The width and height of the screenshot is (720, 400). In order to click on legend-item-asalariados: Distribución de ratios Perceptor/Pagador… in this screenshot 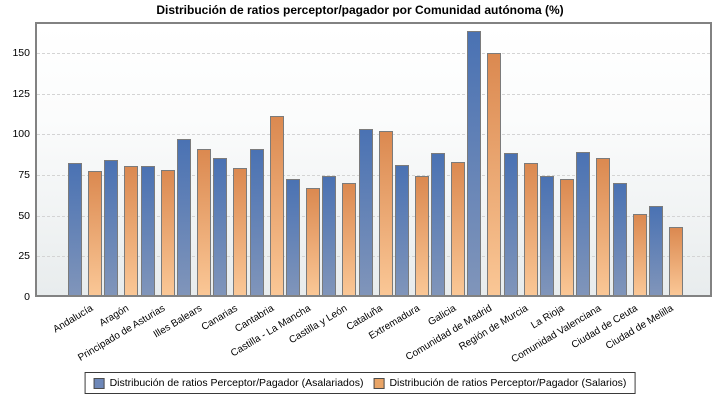, I will do `click(228, 383)`.